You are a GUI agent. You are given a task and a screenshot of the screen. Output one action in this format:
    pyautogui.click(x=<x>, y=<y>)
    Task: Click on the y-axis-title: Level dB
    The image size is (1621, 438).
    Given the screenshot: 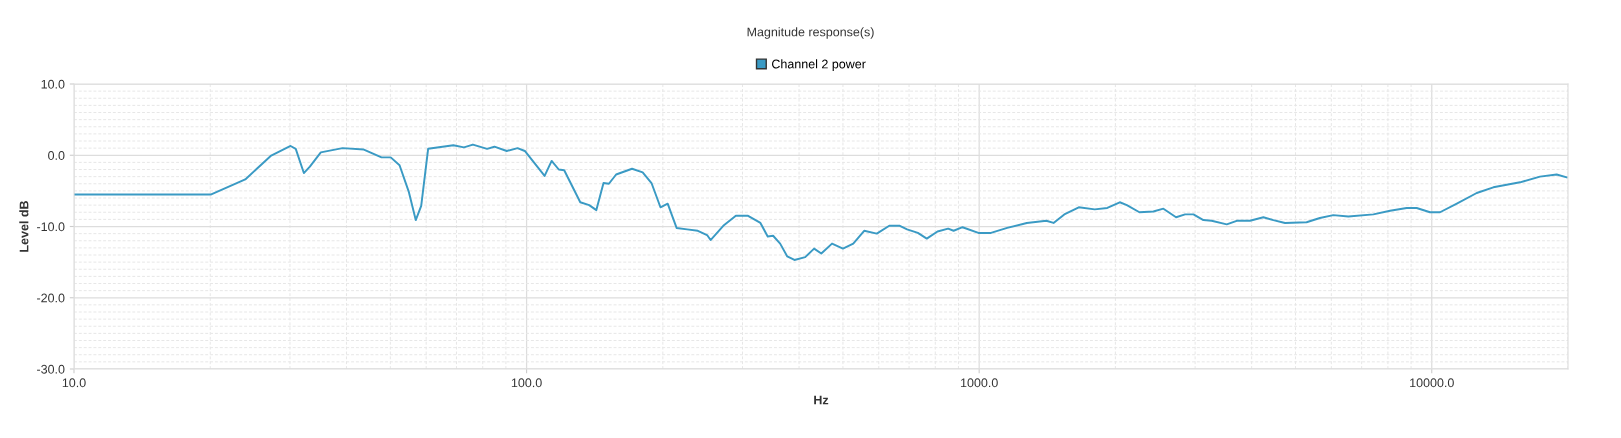 What is the action you would take?
    pyautogui.click(x=24, y=226)
    